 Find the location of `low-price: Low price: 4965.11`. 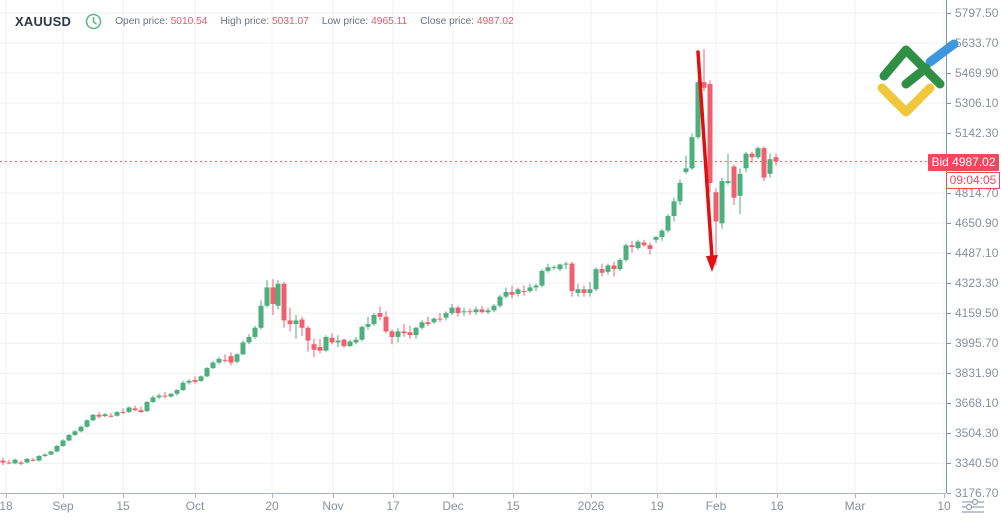

low-price: Low price: 4965.11 is located at coordinates (364, 21).